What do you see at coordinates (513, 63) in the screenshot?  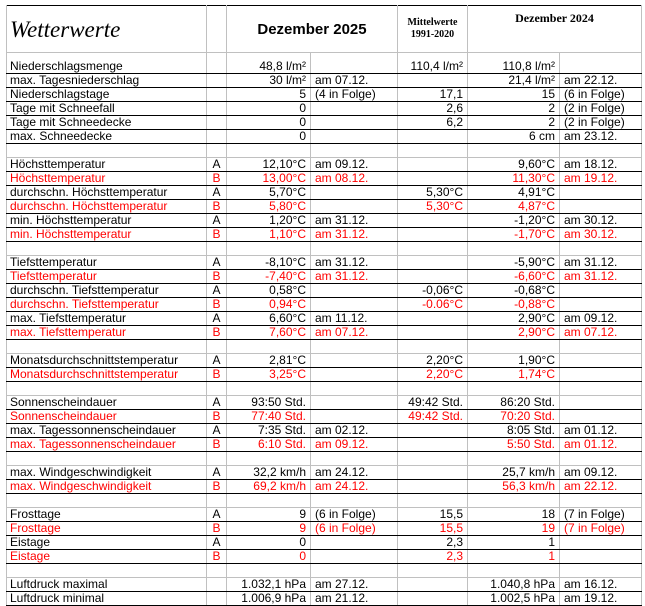 I see `value-2024-cell: 110,8 l/m²` at bounding box center [513, 63].